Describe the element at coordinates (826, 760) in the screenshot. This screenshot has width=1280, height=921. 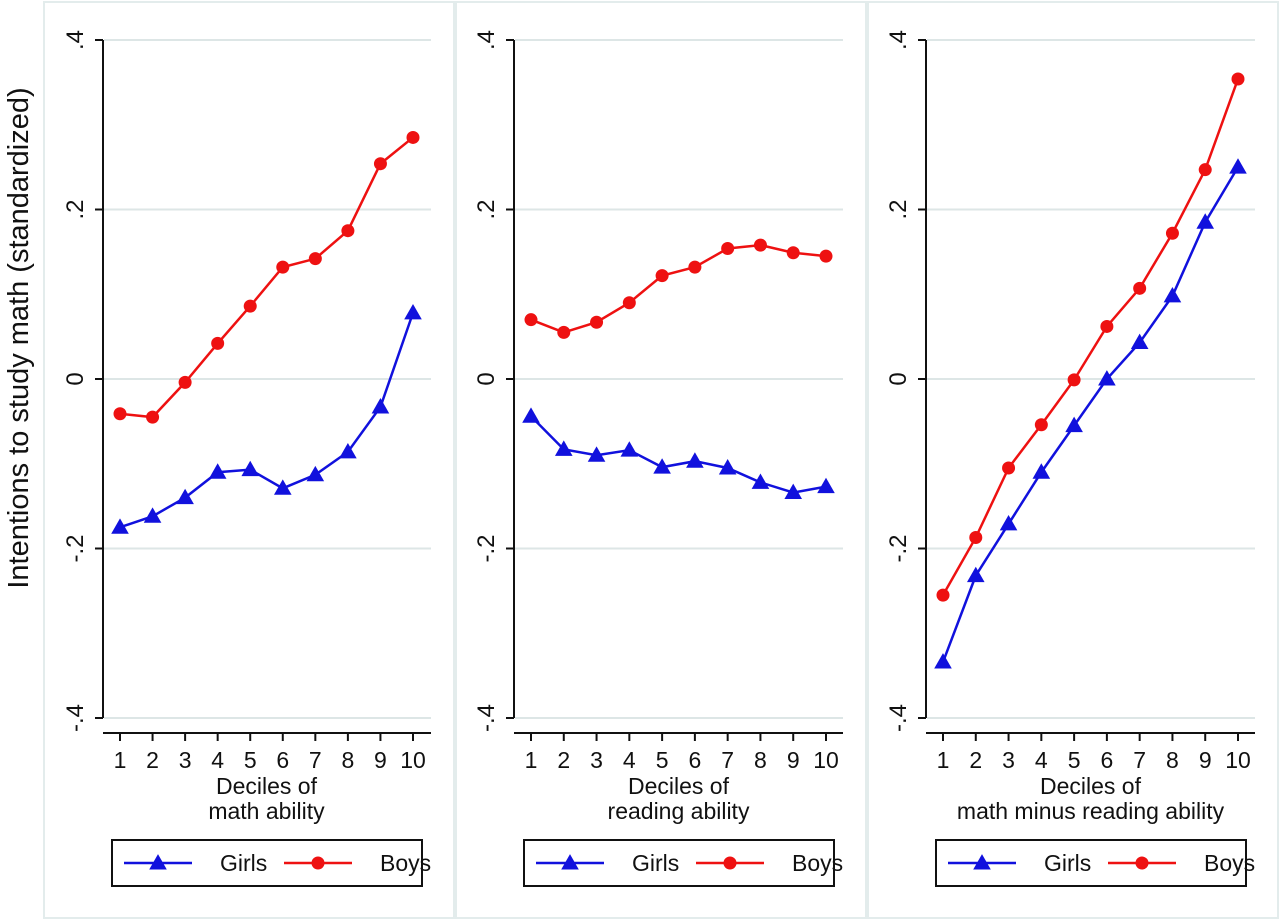
I see `x-tick-label: 10` at that location.